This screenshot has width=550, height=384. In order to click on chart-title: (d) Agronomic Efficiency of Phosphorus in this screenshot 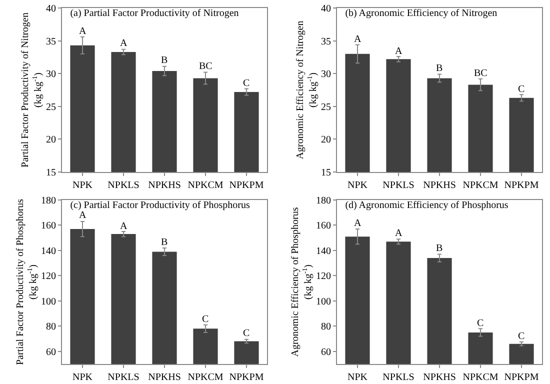, I will do `click(426, 205)`.